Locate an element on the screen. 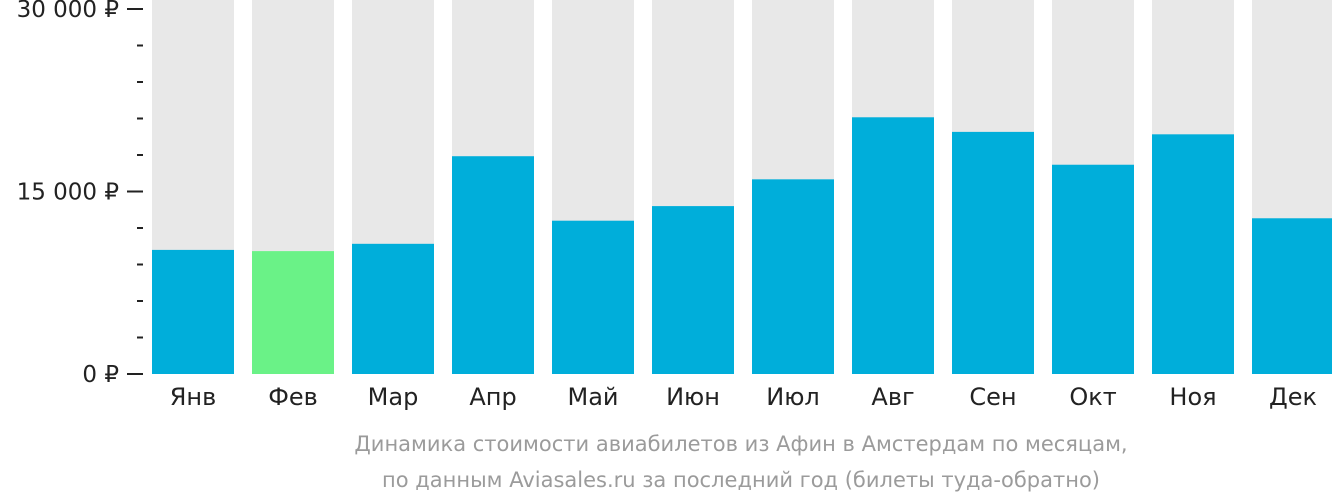 Image resolution: width=1332 pixels, height=502 pixels. month-label-11: Ноя is located at coordinates (1192, 397).